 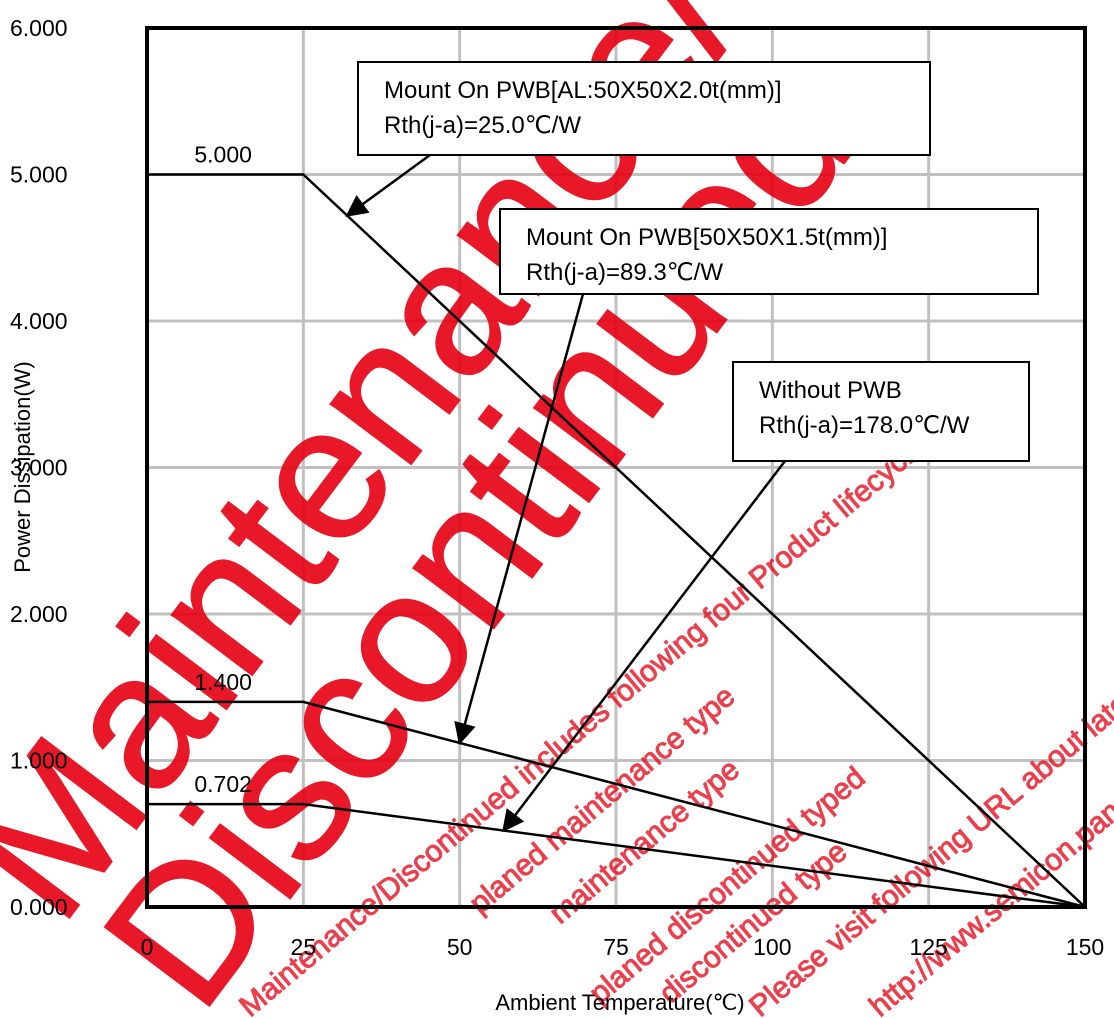 I want to click on annotation-text: Rth(j-a)=178.0℃/W, so click(x=864, y=425).